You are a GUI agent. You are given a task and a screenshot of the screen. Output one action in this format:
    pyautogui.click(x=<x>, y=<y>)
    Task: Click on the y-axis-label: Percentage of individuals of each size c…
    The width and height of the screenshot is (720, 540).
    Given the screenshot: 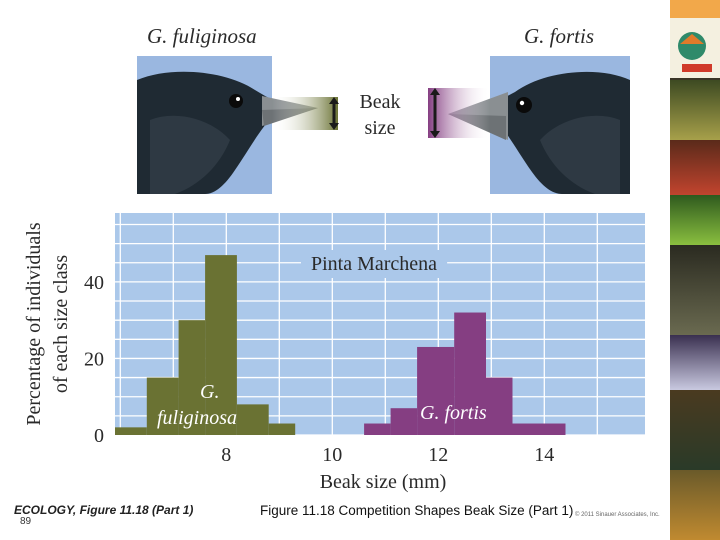 What is the action you would take?
    pyautogui.click(x=47, y=323)
    